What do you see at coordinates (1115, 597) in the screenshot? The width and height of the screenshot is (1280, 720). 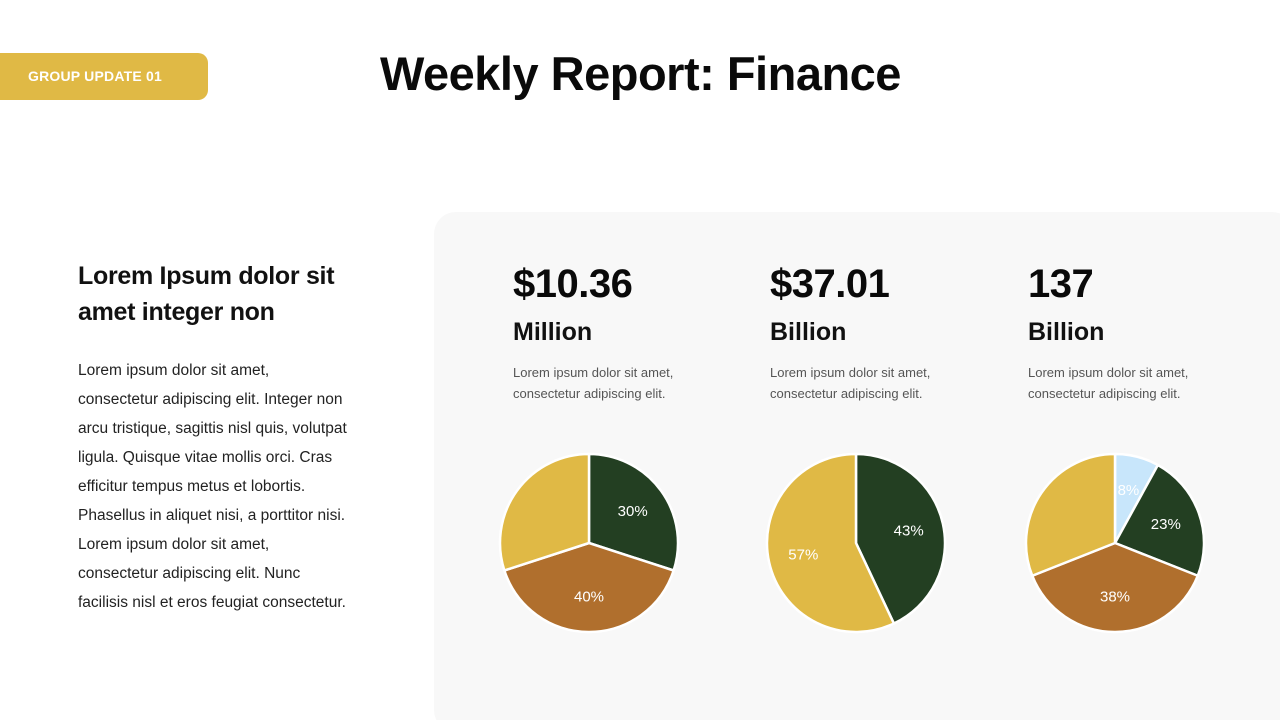 I see `pie-slice-label: 38%` at bounding box center [1115, 597].